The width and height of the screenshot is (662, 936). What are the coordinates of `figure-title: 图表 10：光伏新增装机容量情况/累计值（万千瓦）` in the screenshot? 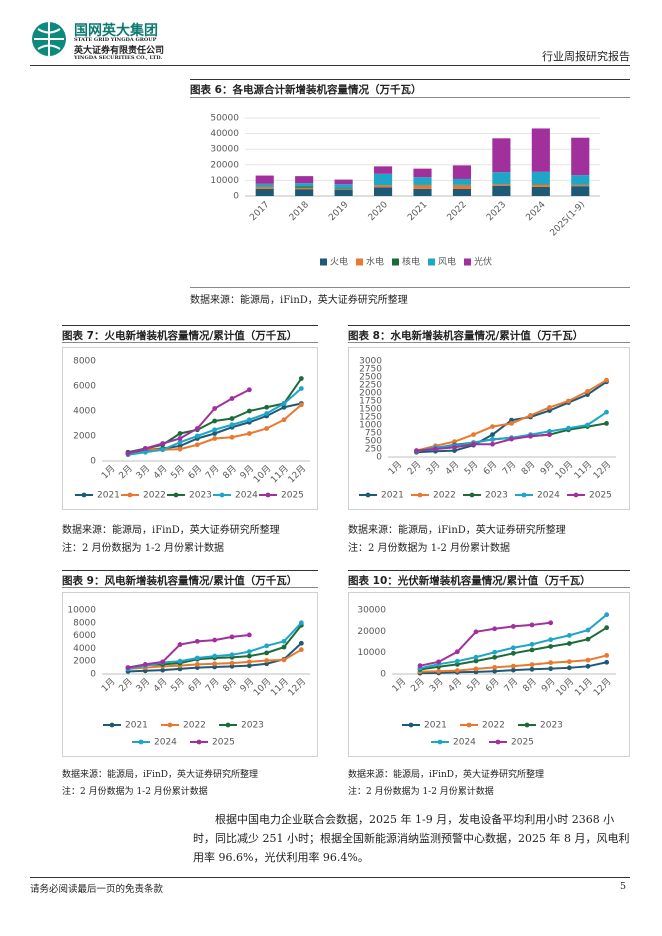 It's located at (469, 581).